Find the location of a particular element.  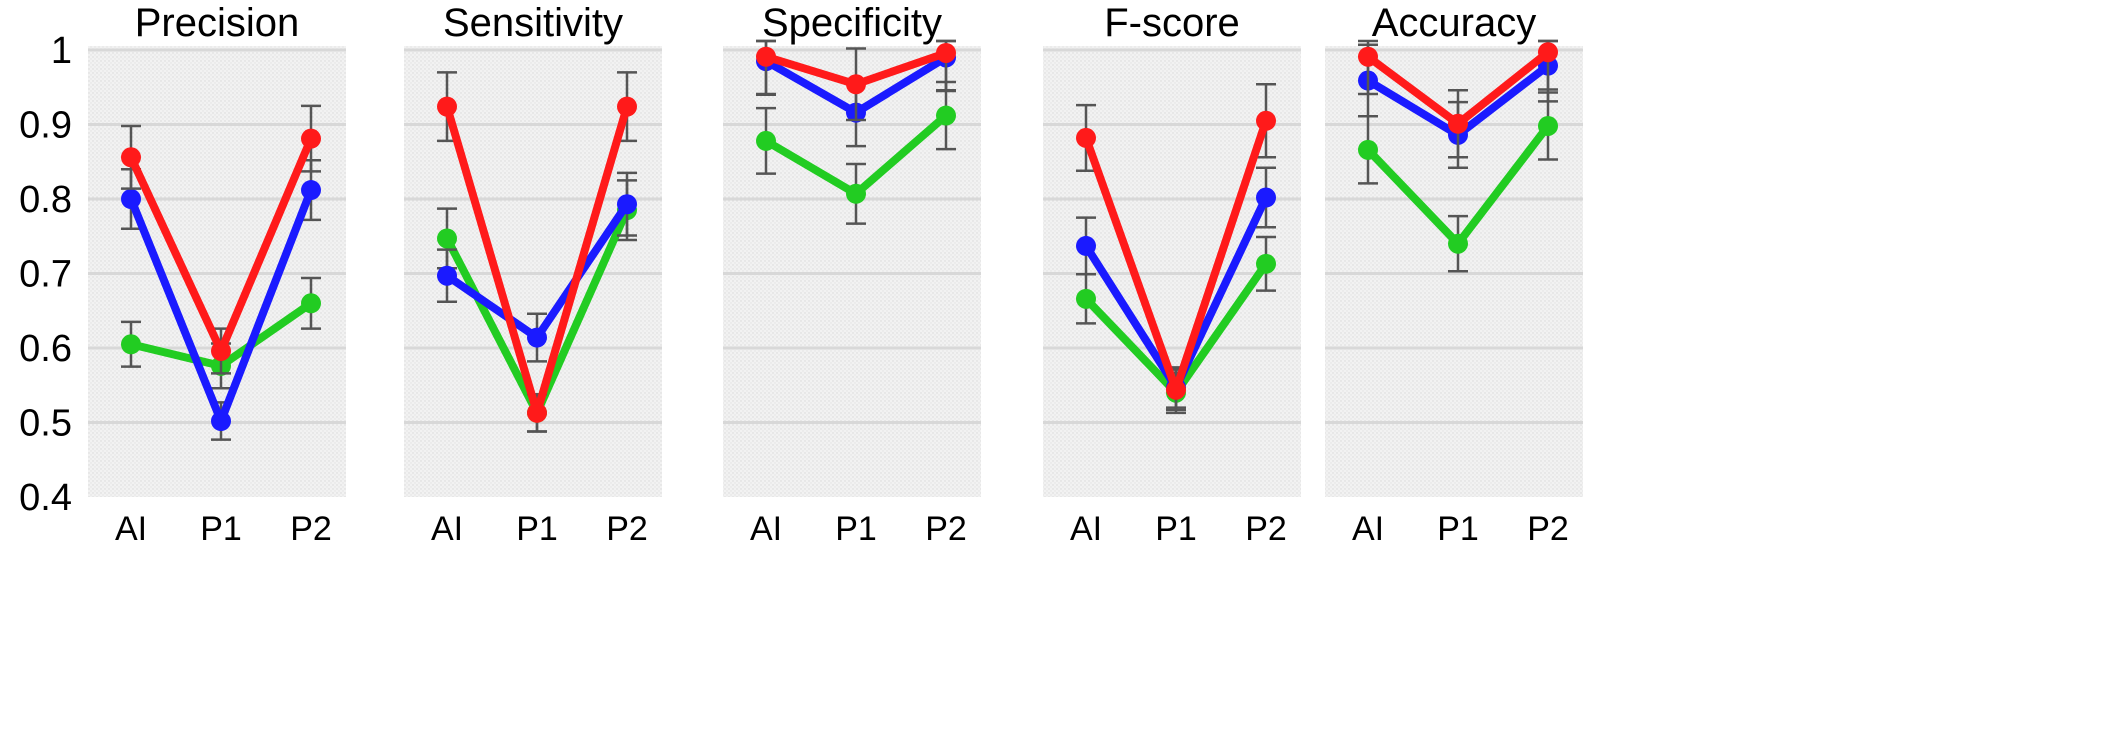

panel-title: Accuracy is located at coordinates (1454, 23).